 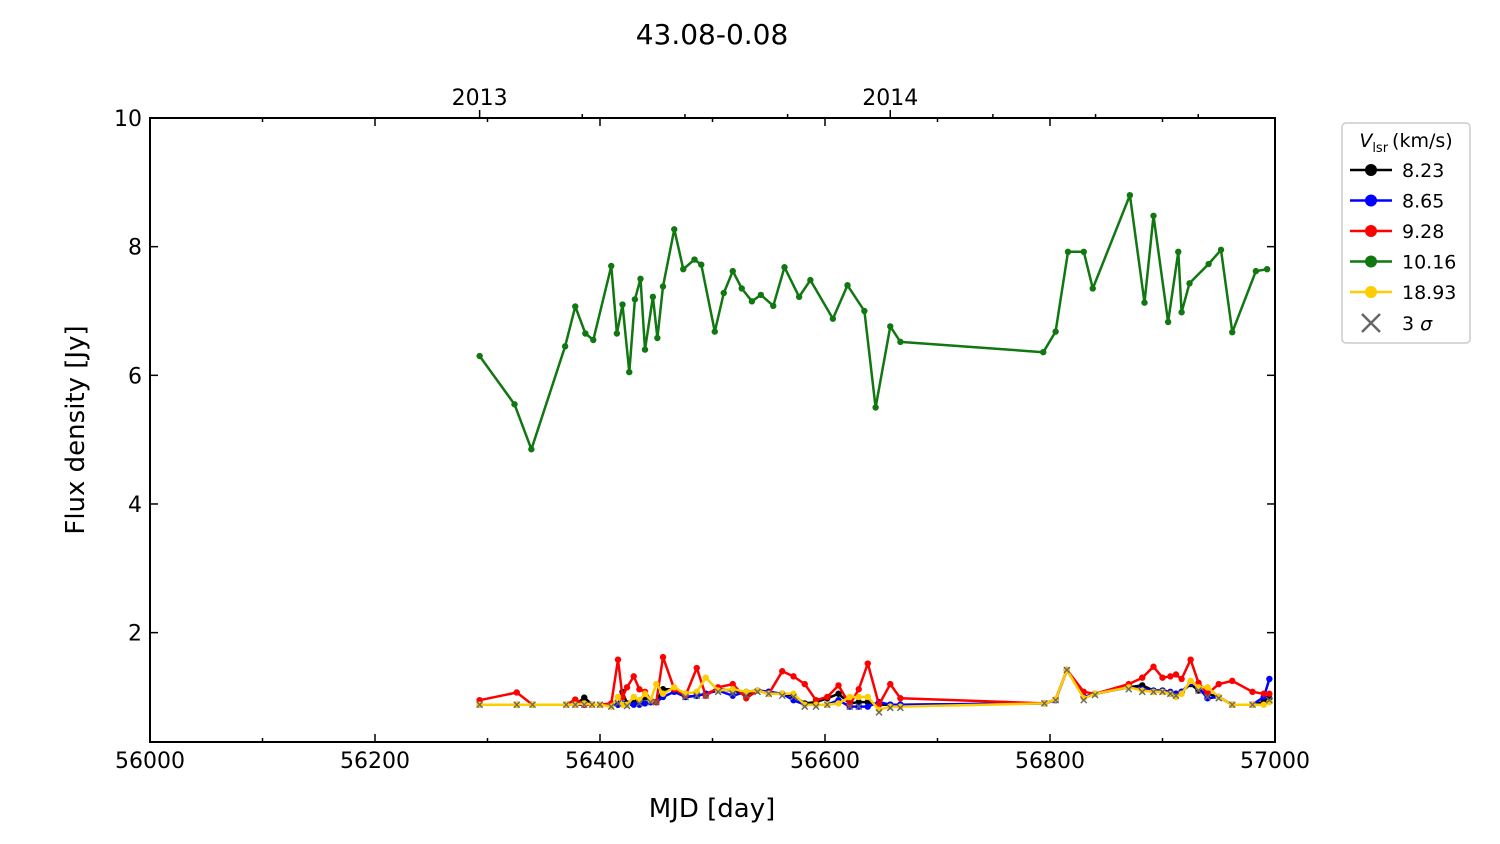 I want to click on y-tick-label: 8, so click(x=135, y=248).